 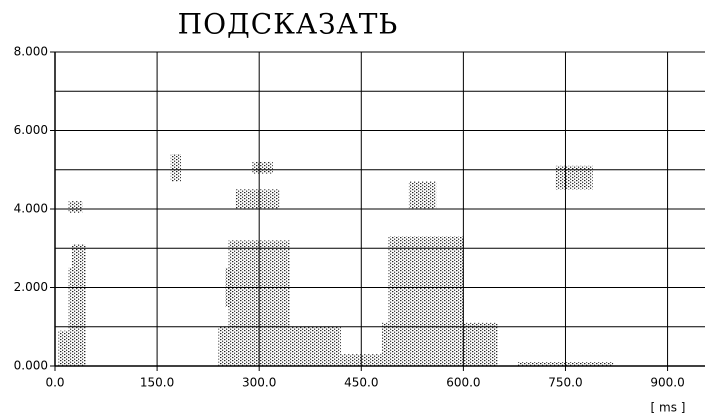 I want to click on x-tick-label: 900.0, so click(x=667, y=383).